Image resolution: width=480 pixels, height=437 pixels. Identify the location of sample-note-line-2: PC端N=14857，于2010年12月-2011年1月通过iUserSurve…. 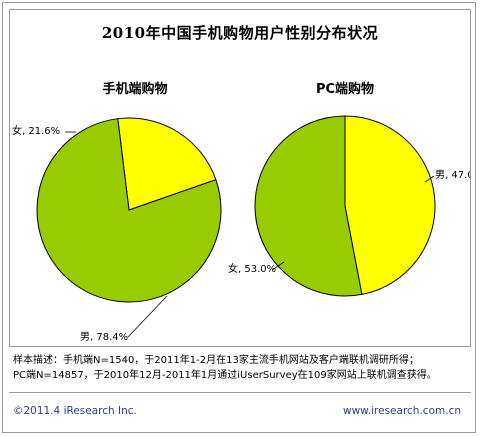
(225, 375).